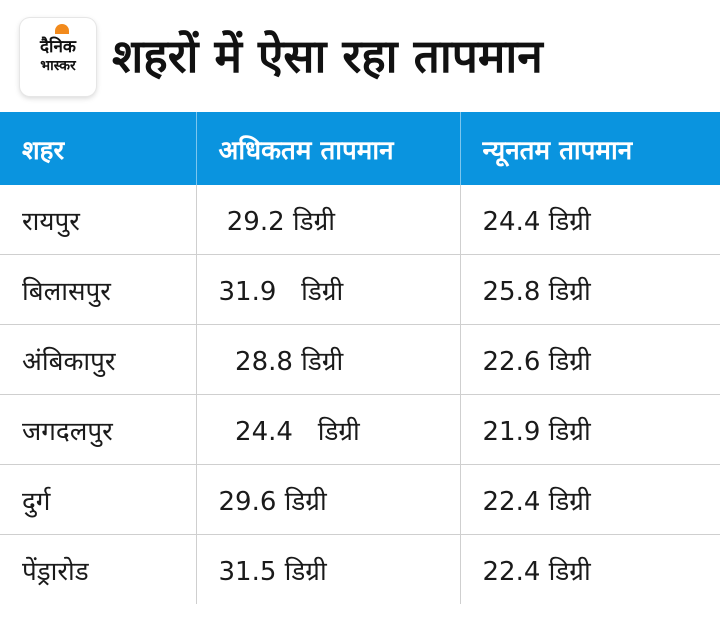 The width and height of the screenshot is (720, 627). What do you see at coordinates (328, 499) in the screenshot?
I see `max-temp-cell: 29.6 डिग्री` at bounding box center [328, 499].